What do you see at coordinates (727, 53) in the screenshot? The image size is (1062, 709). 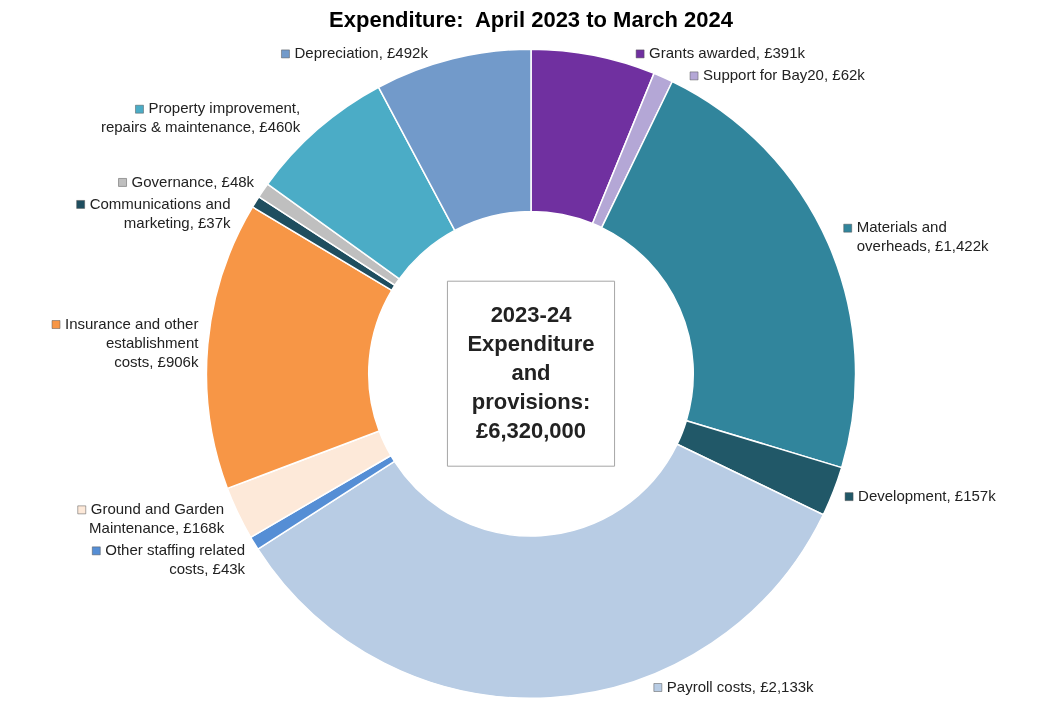 I see `legend-label: Grants awarded, £391k` at bounding box center [727, 53].